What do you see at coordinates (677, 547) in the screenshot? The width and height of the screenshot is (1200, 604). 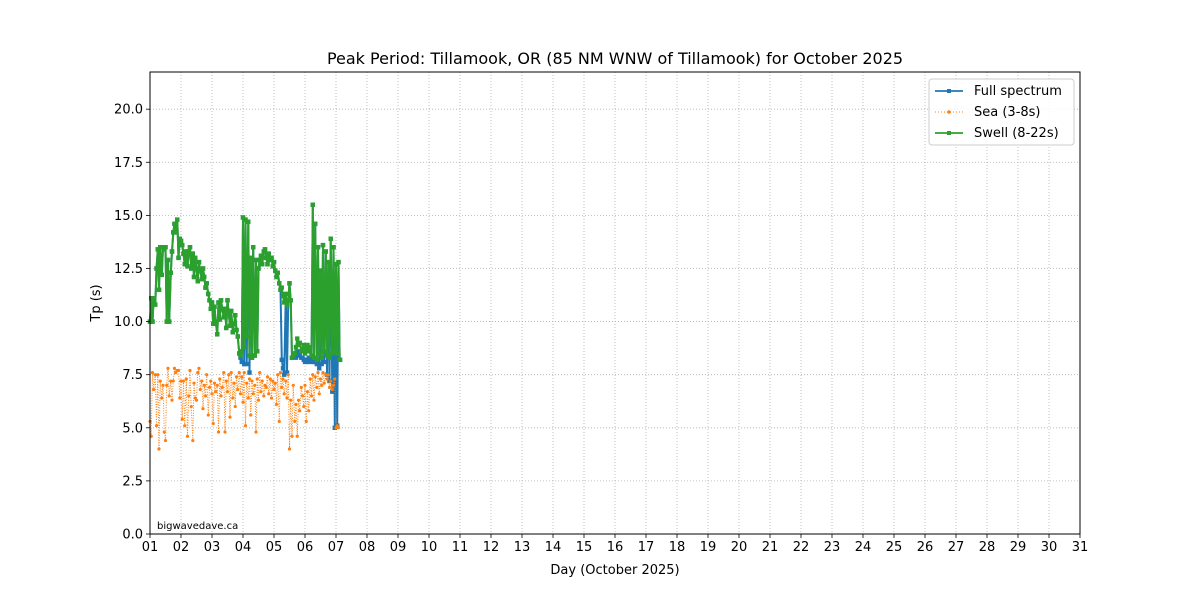 I see `x-tick-label: 18` at bounding box center [677, 547].